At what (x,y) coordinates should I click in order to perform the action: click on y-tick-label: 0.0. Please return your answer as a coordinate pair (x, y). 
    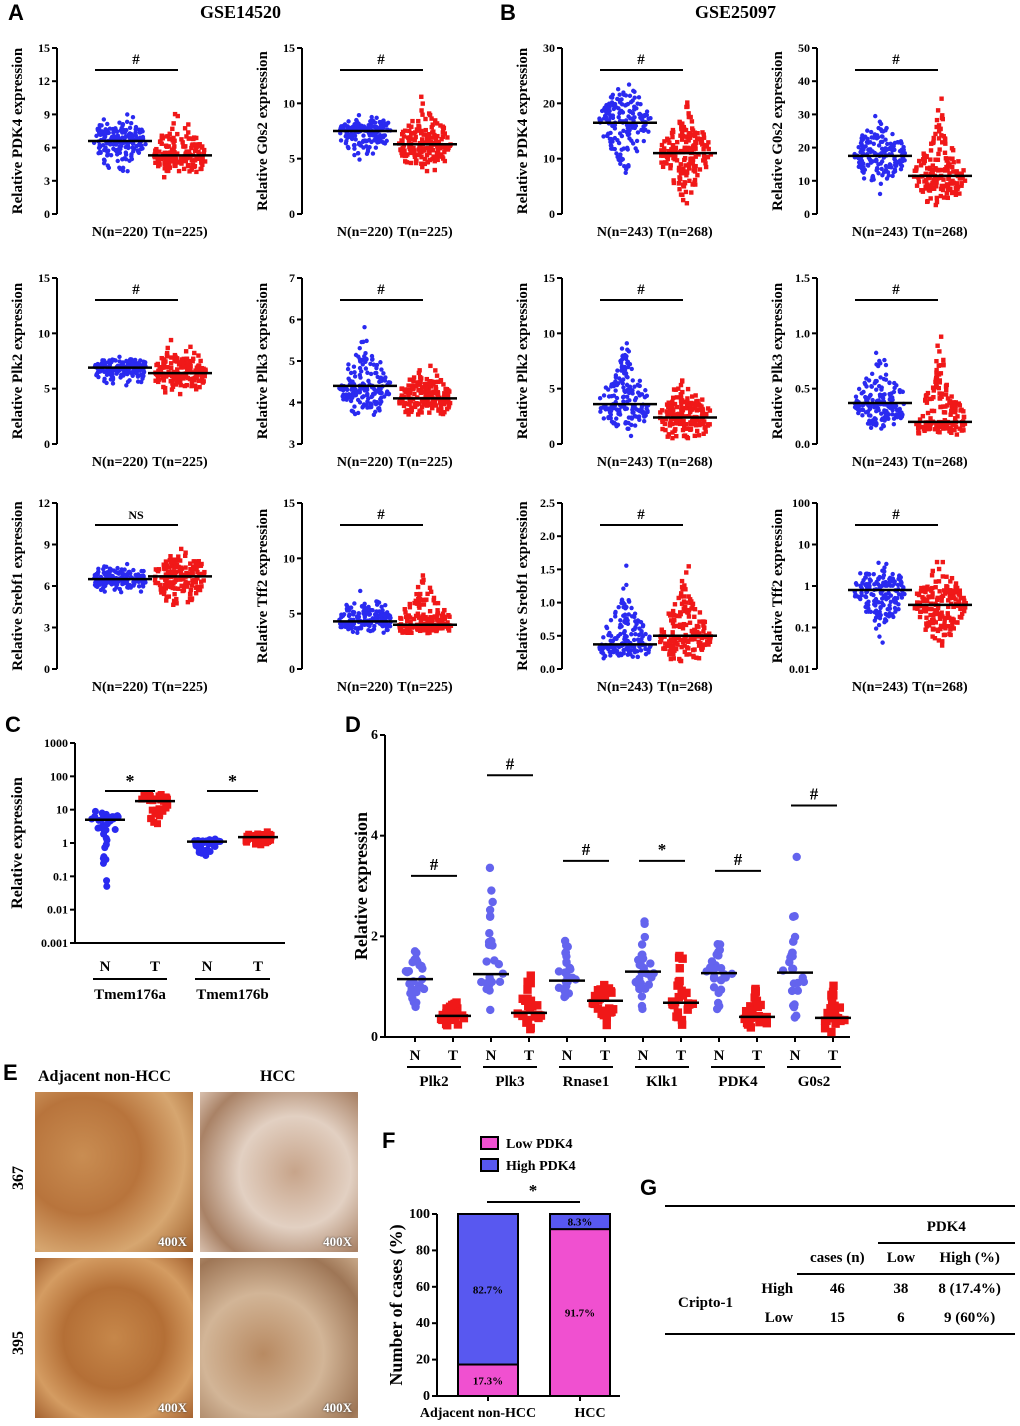
    Looking at the image, I should click on (547, 669).